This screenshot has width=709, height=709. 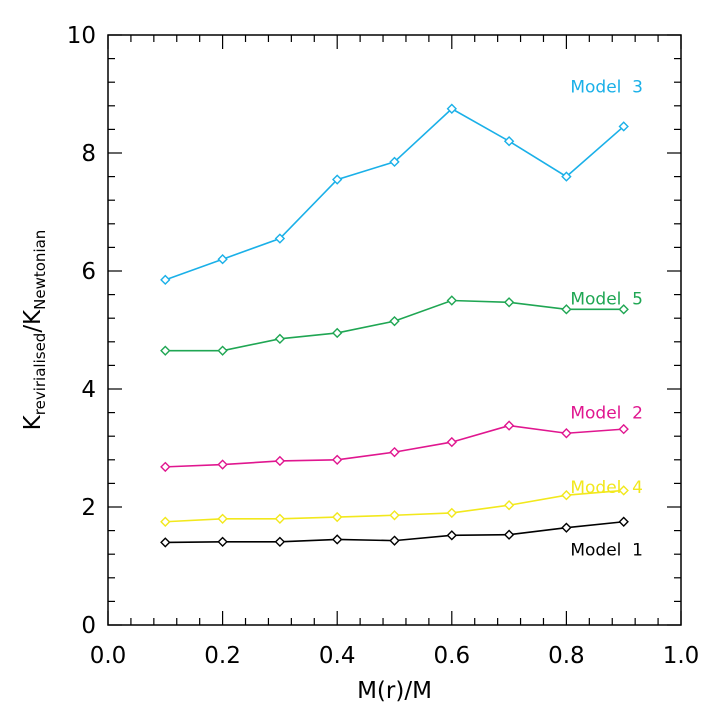 What do you see at coordinates (394, 691) in the screenshot?
I see `x-axis-title: M(r)/M` at bounding box center [394, 691].